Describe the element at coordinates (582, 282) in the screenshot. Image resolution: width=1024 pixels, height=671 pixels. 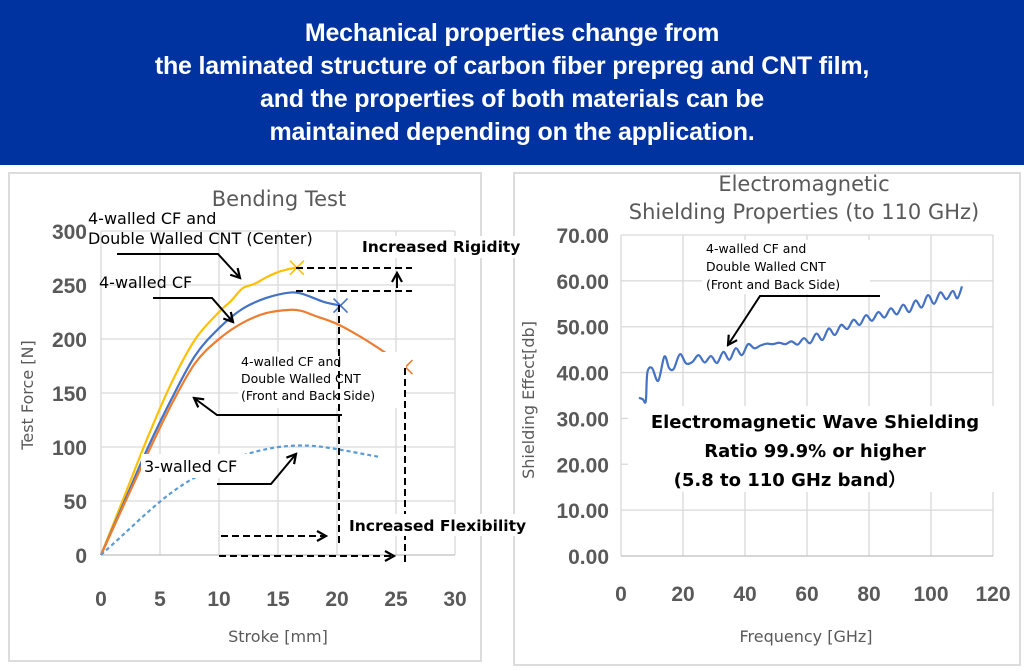
I see `y-tick-label: 60.00` at that location.